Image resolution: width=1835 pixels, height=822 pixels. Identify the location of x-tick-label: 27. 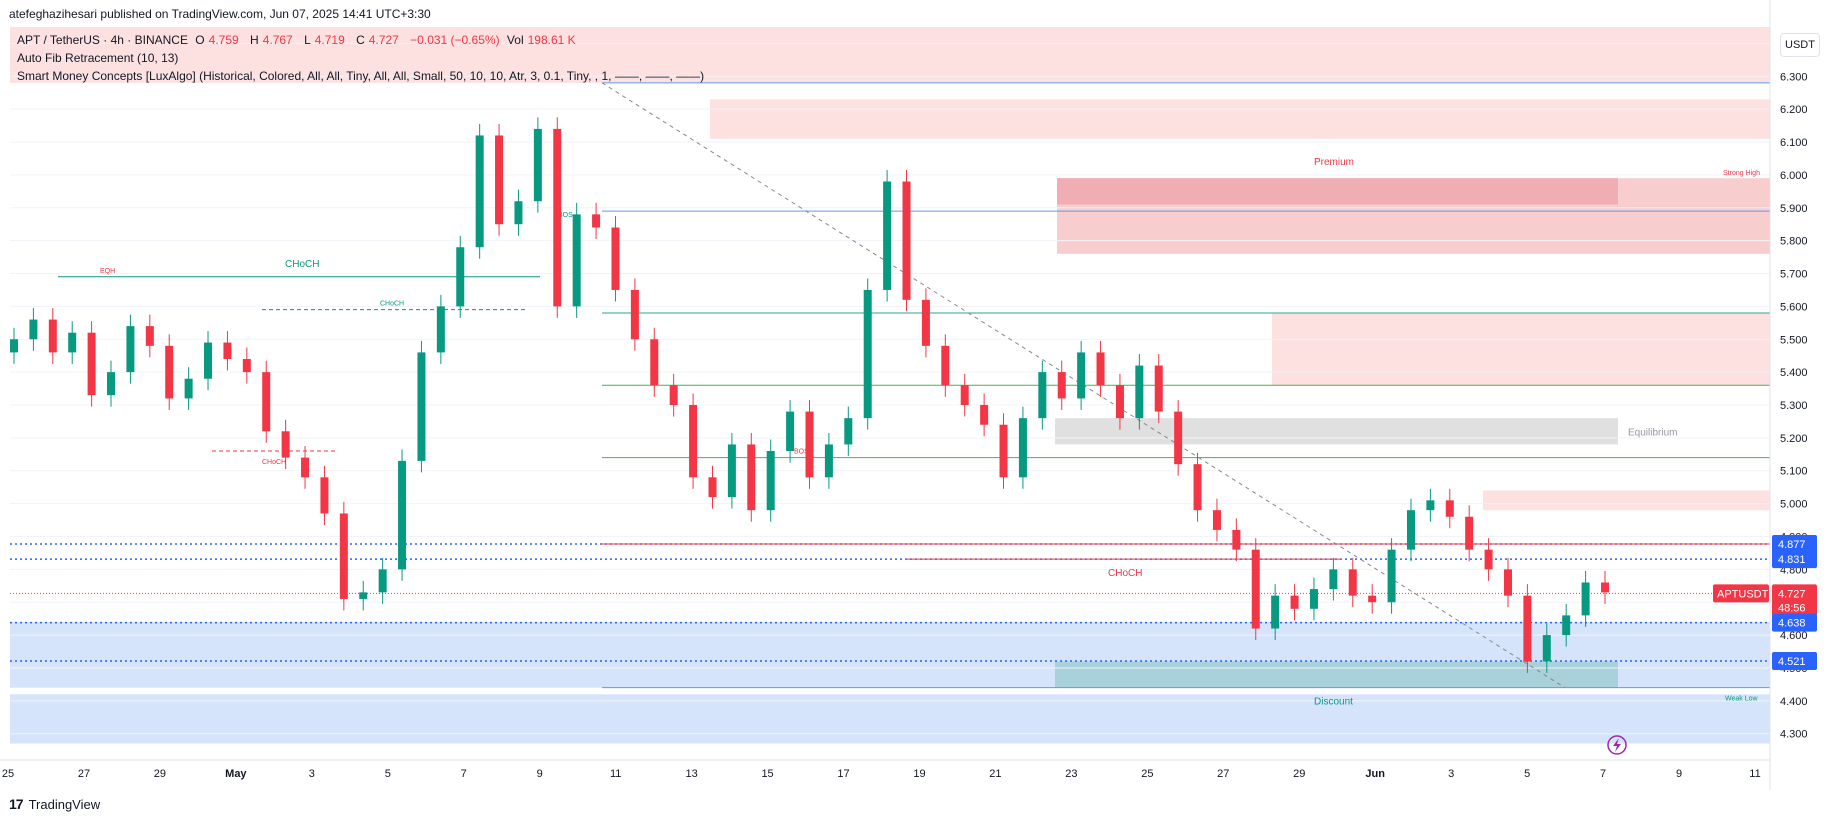
(1223, 774).